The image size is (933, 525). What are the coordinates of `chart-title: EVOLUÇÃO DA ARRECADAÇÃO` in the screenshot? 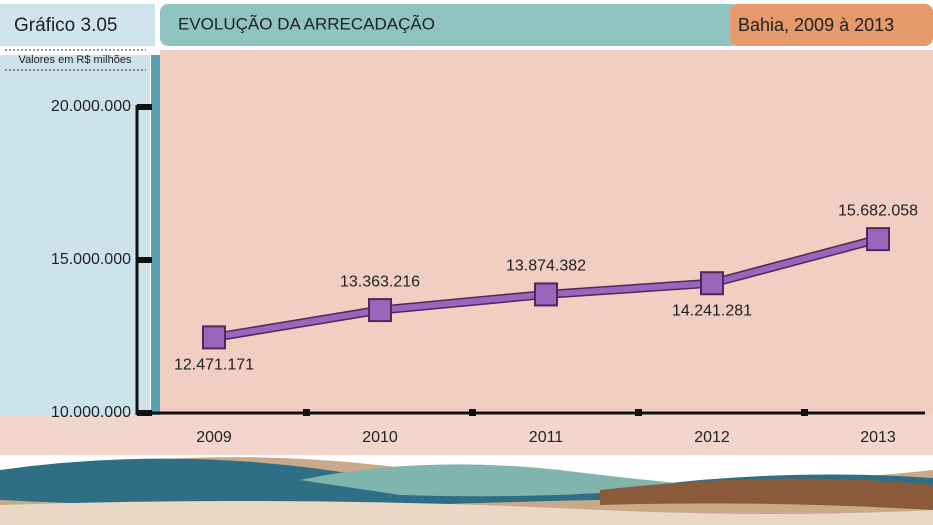 It's located at (306, 23).